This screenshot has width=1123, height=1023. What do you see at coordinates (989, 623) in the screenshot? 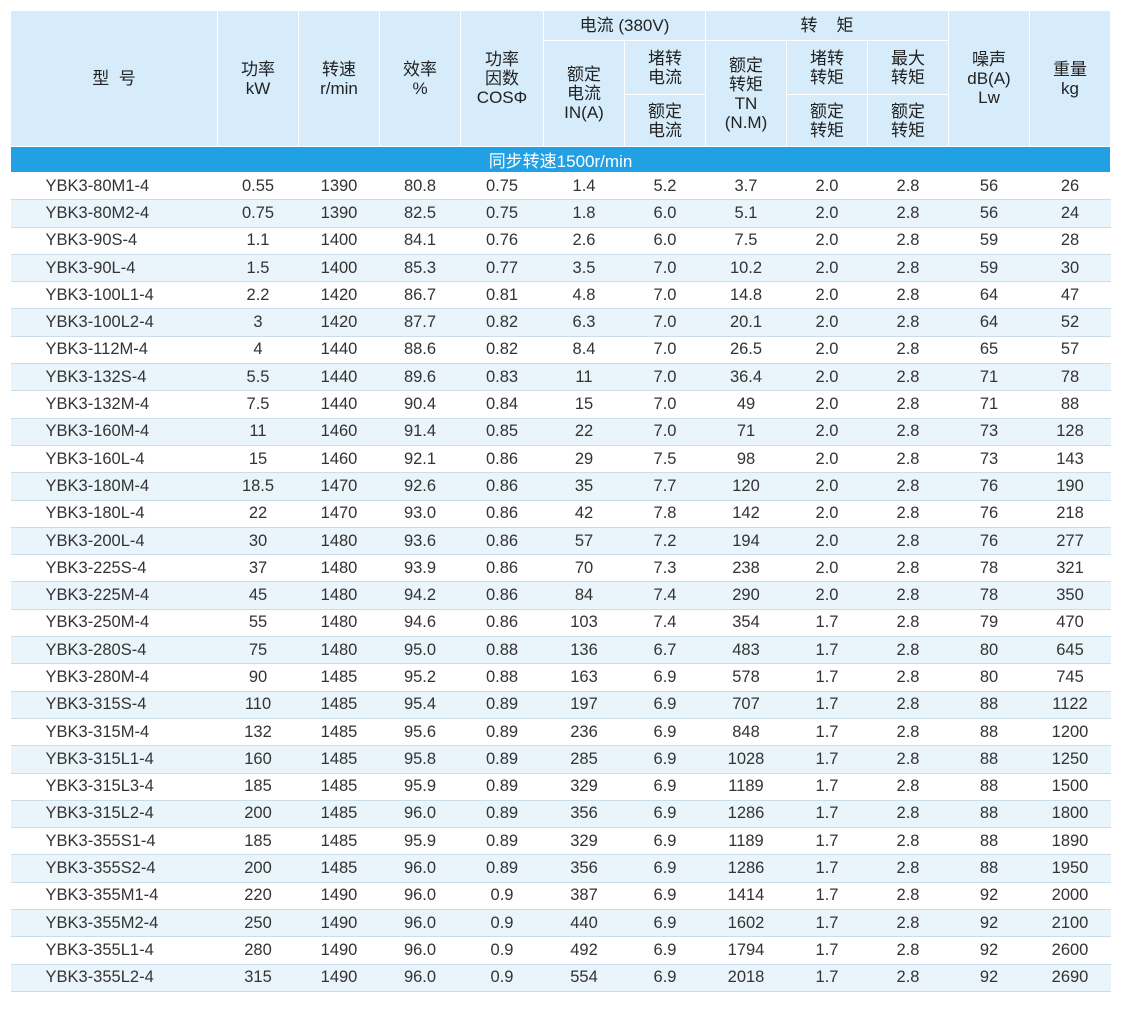
I see `cell-noise: 79` at bounding box center [989, 623].